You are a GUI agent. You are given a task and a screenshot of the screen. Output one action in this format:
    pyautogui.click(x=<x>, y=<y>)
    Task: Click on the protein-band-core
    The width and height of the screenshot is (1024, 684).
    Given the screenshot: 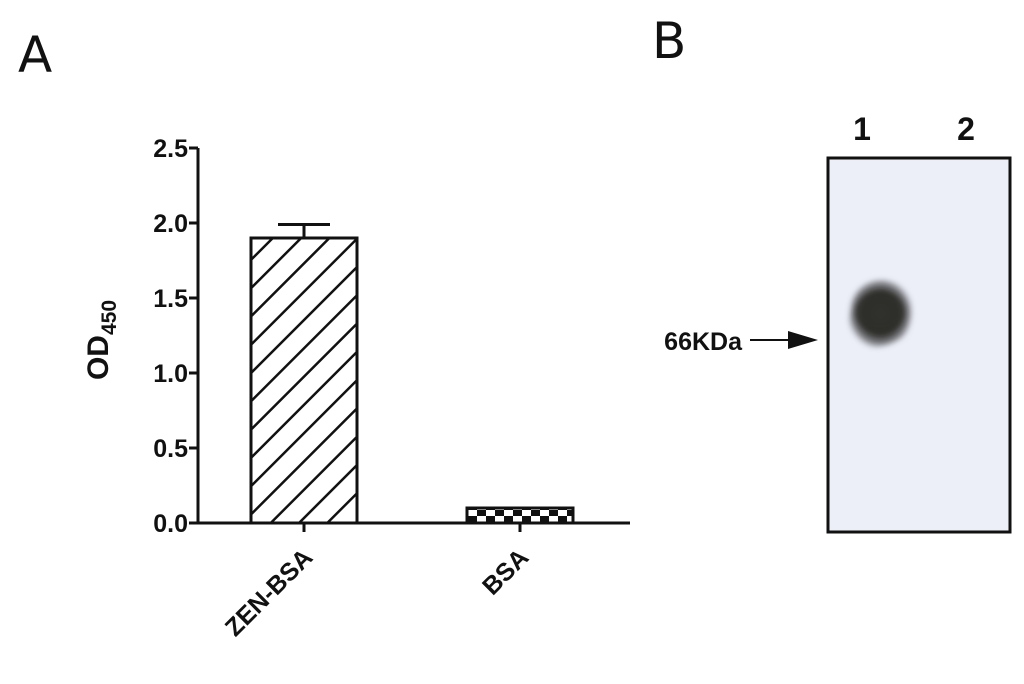 What is the action you would take?
    pyautogui.click(x=880, y=312)
    